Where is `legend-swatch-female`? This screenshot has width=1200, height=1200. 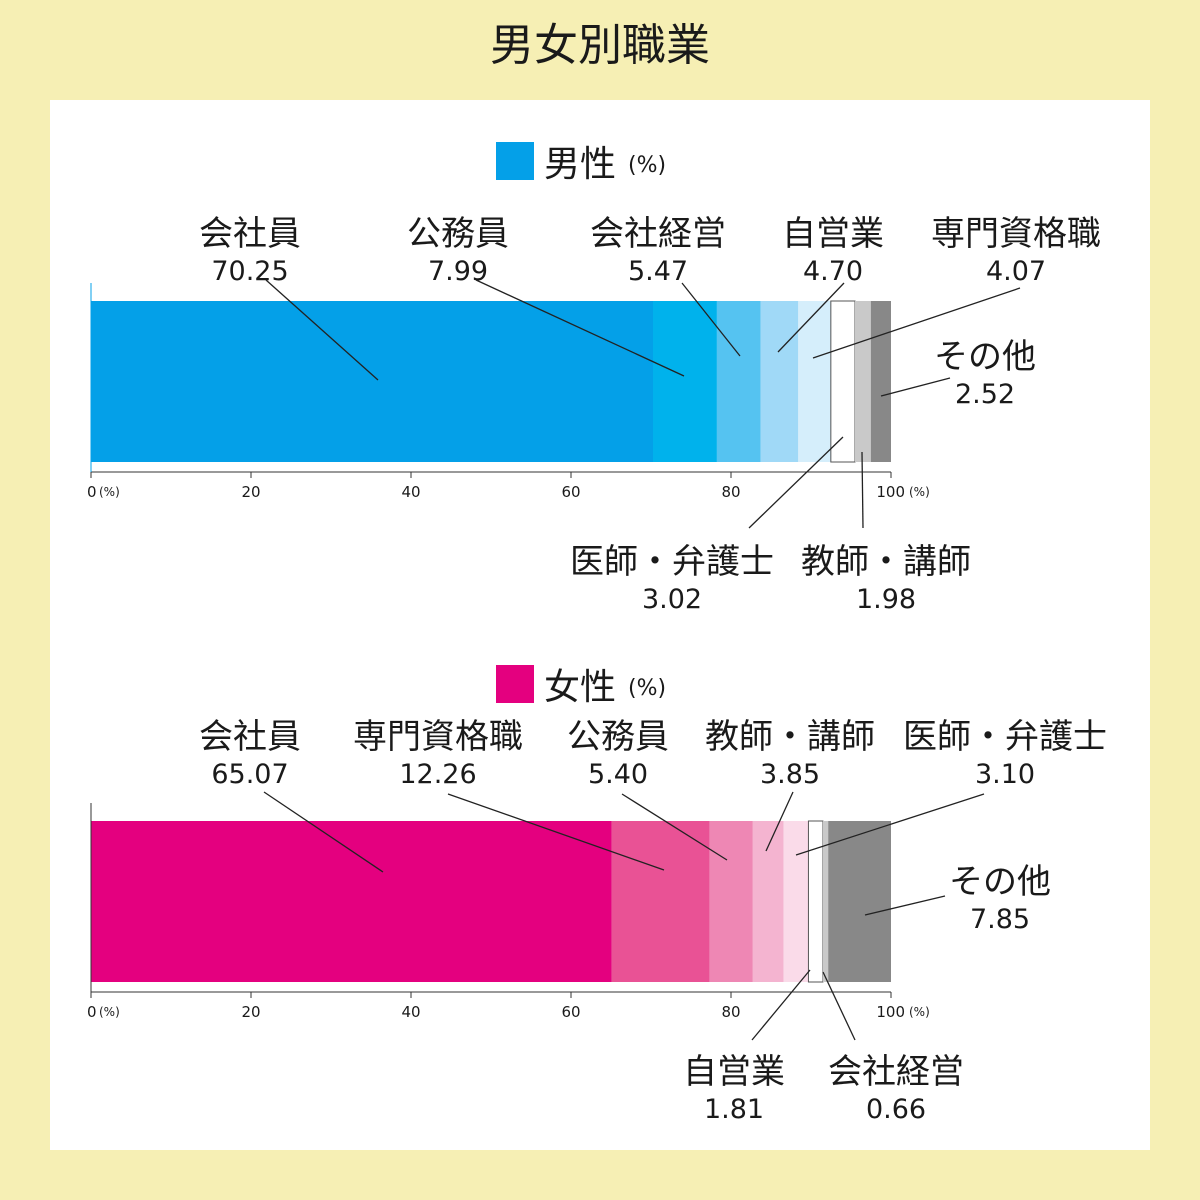 legend-swatch-female is located at coordinates (515, 684).